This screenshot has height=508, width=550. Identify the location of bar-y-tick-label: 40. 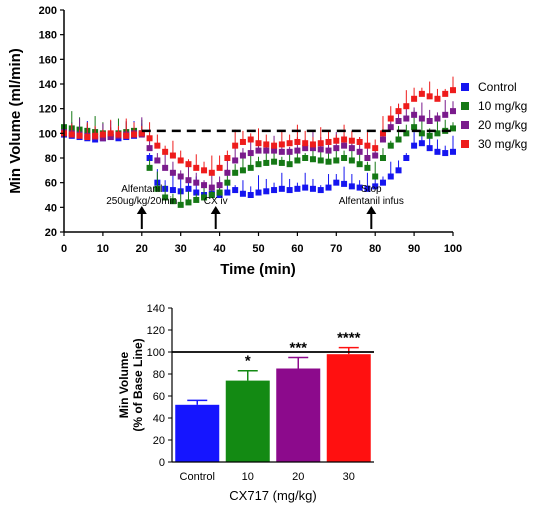
(159, 419).